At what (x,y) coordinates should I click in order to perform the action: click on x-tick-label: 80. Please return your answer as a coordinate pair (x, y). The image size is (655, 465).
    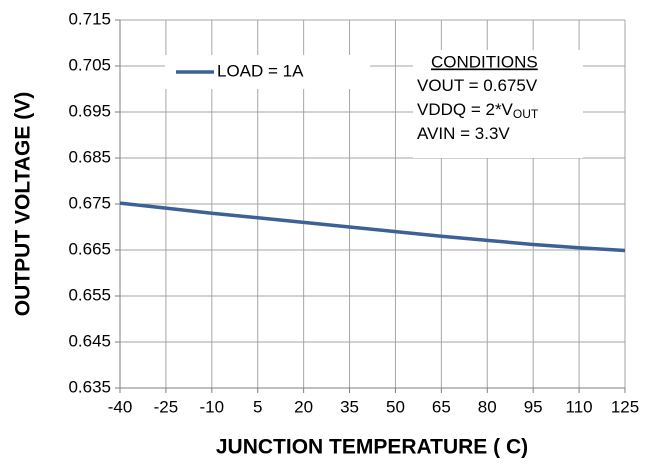
    Looking at the image, I should click on (487, 406).